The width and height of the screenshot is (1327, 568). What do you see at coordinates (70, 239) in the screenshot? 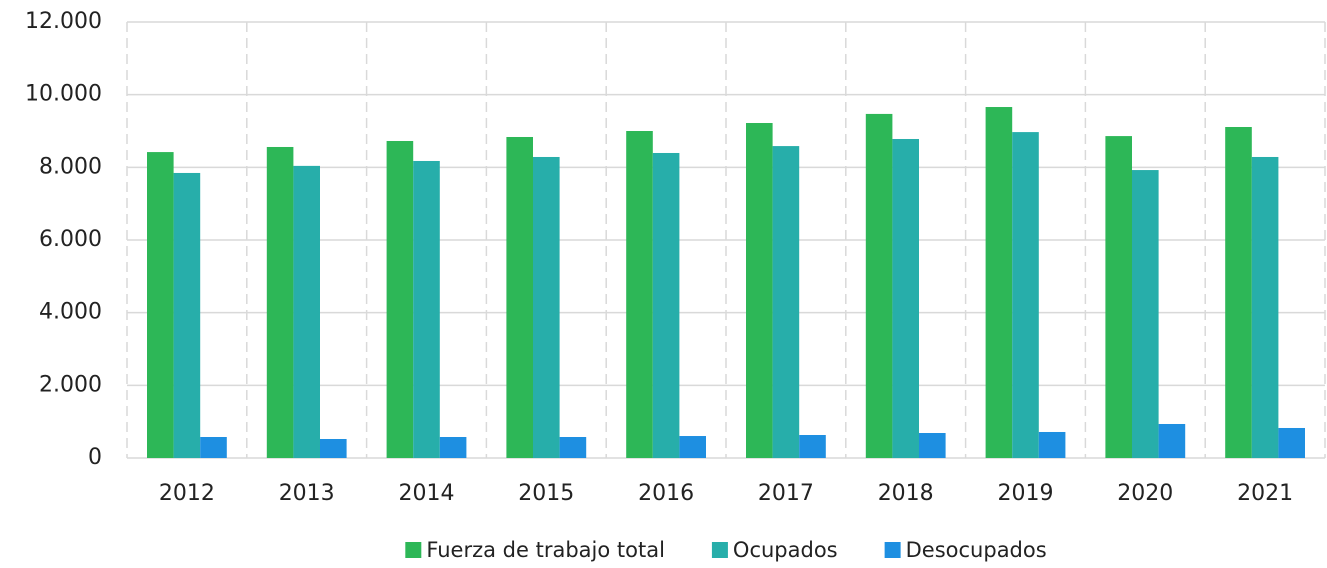
I see `y-tick-label: 6.000` at bounding box center [70, 239].